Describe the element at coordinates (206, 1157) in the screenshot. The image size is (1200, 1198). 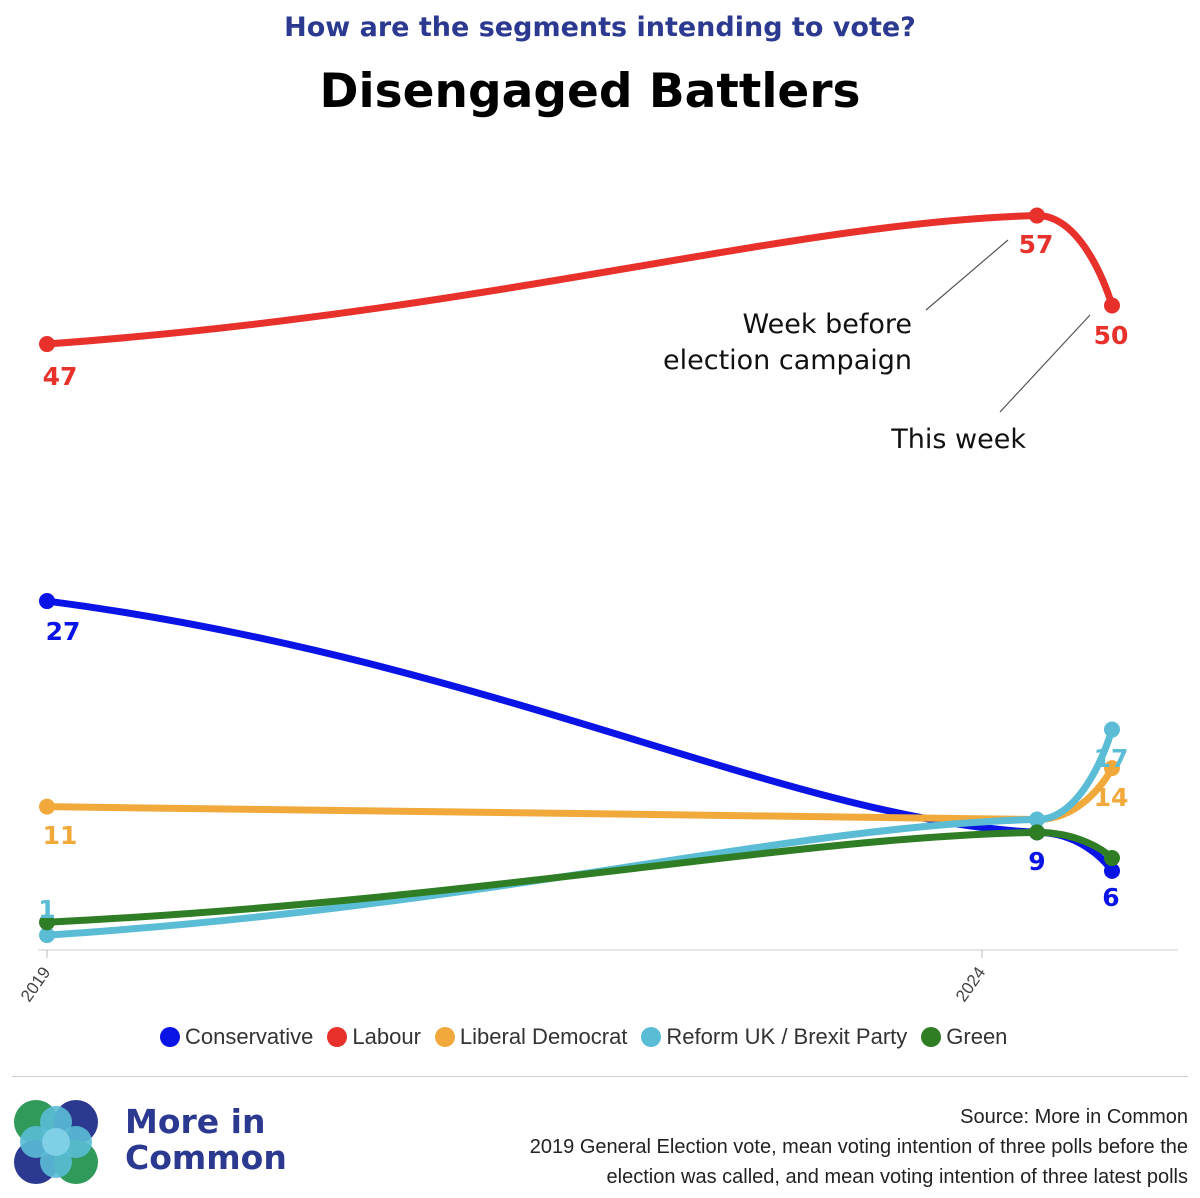
I see `brand-line-2: Common` at that location.